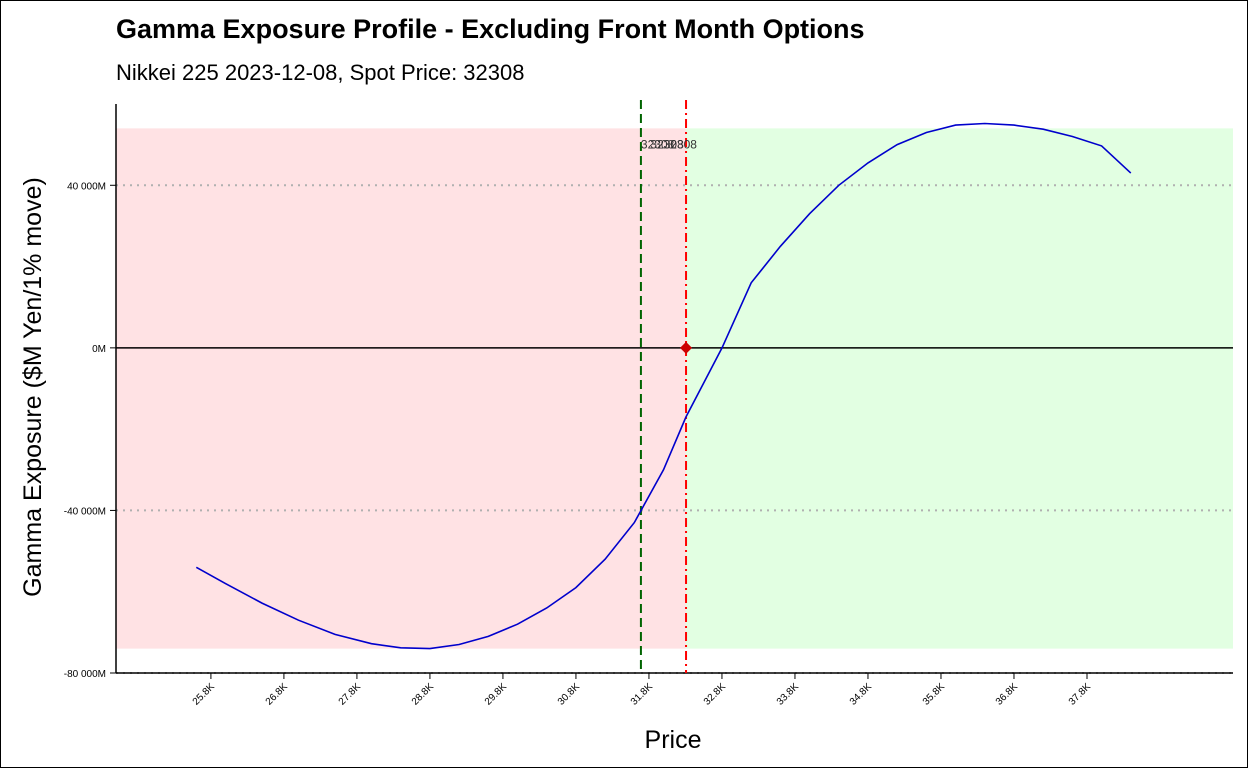  Describe the element at coordinates (1080, 694) in the screenshot. I see `x-tick-label: 37.8K` at that location.